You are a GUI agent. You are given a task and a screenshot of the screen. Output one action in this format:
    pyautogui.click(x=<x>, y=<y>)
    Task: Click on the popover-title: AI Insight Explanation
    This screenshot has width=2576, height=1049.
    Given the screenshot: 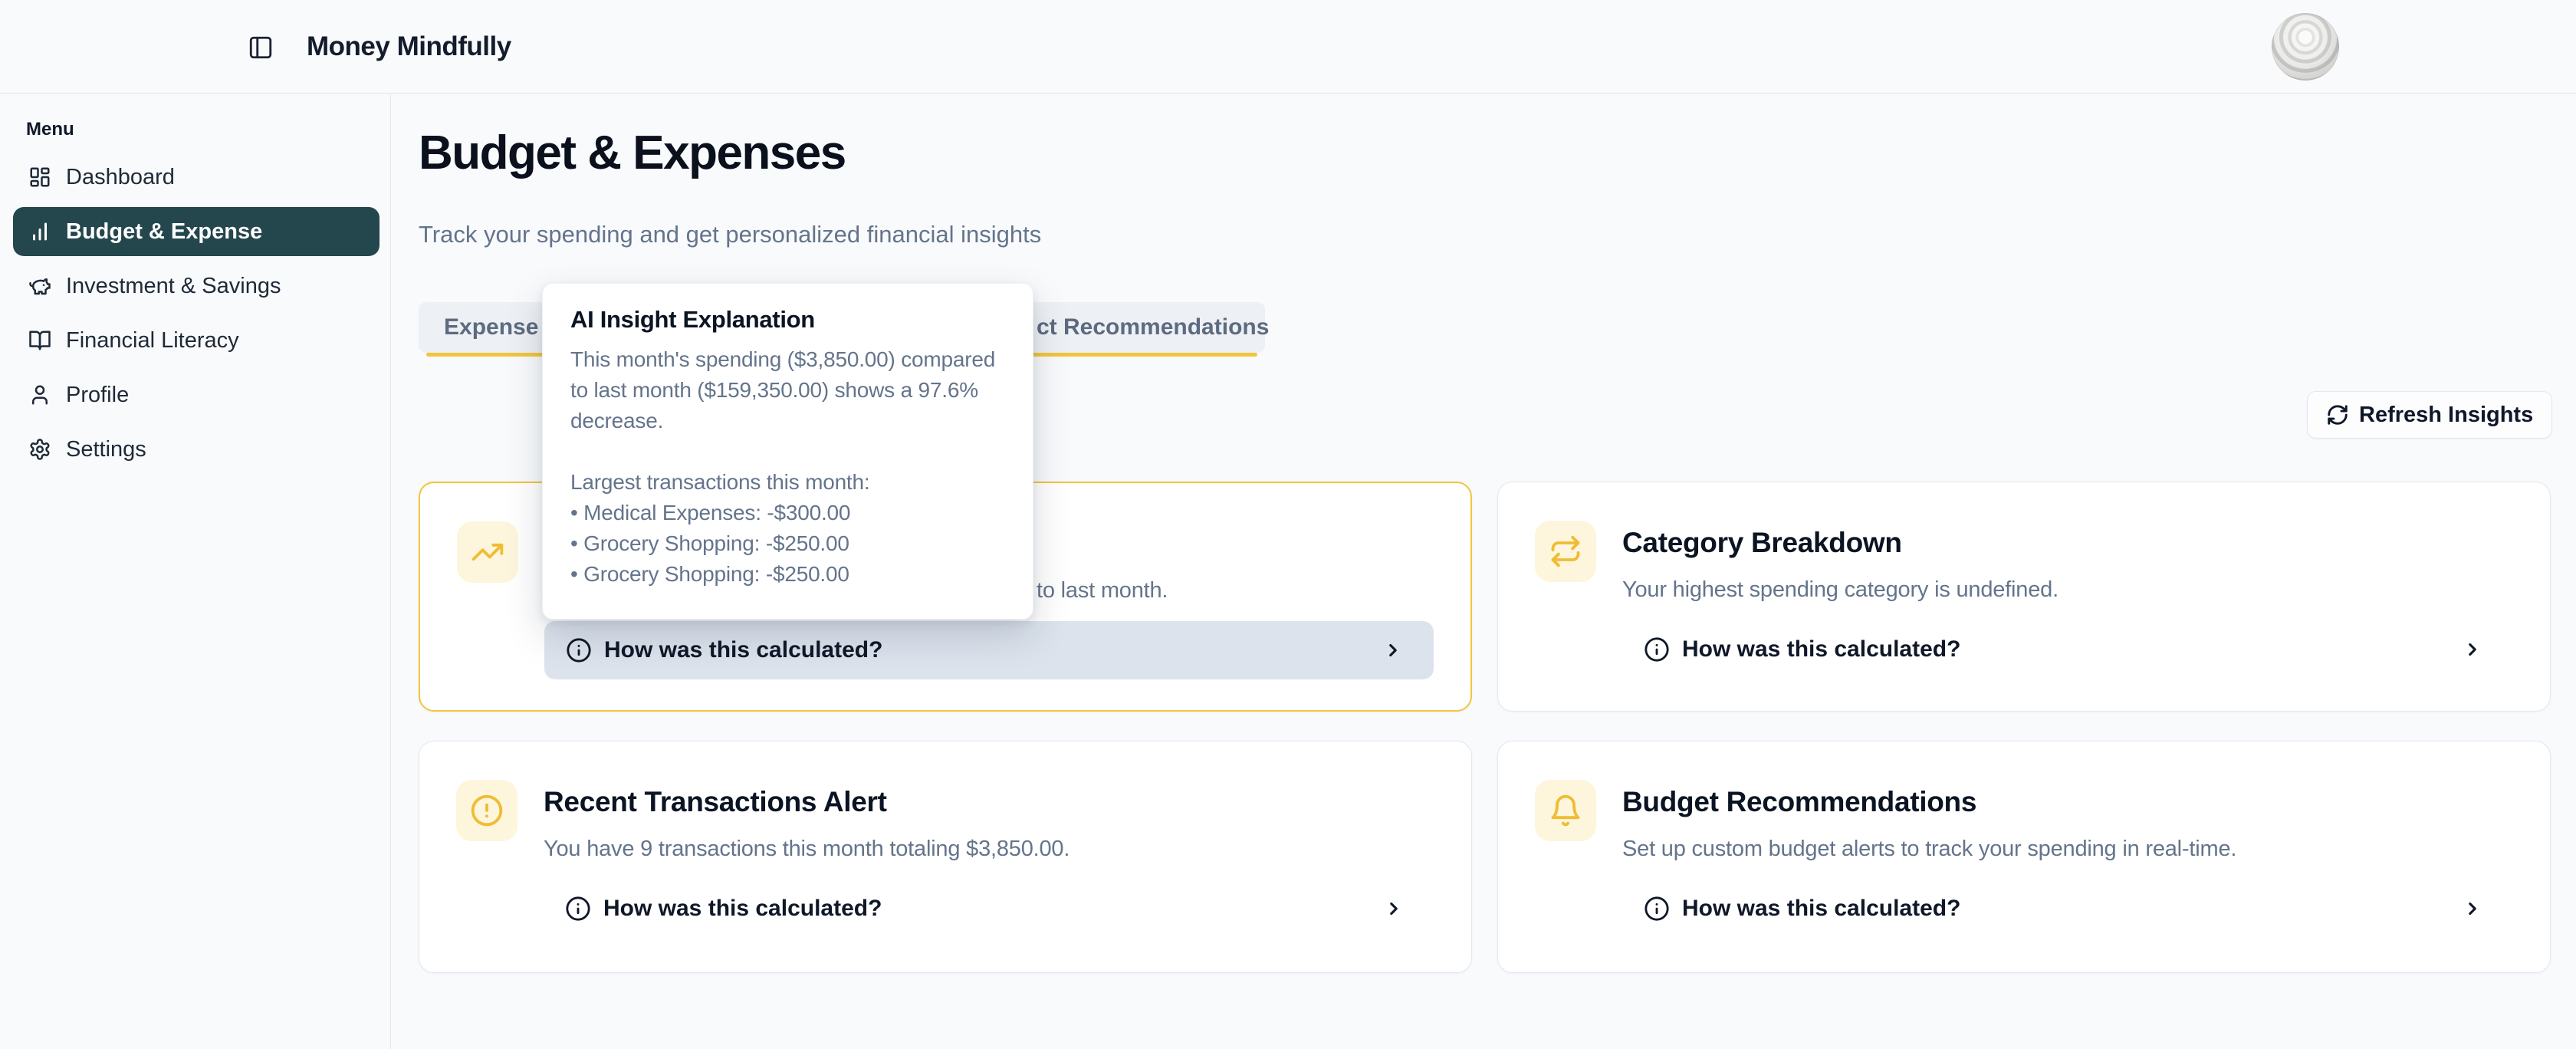 What is the action you would take?
    pyautogui.click(x=692, y=319)
    